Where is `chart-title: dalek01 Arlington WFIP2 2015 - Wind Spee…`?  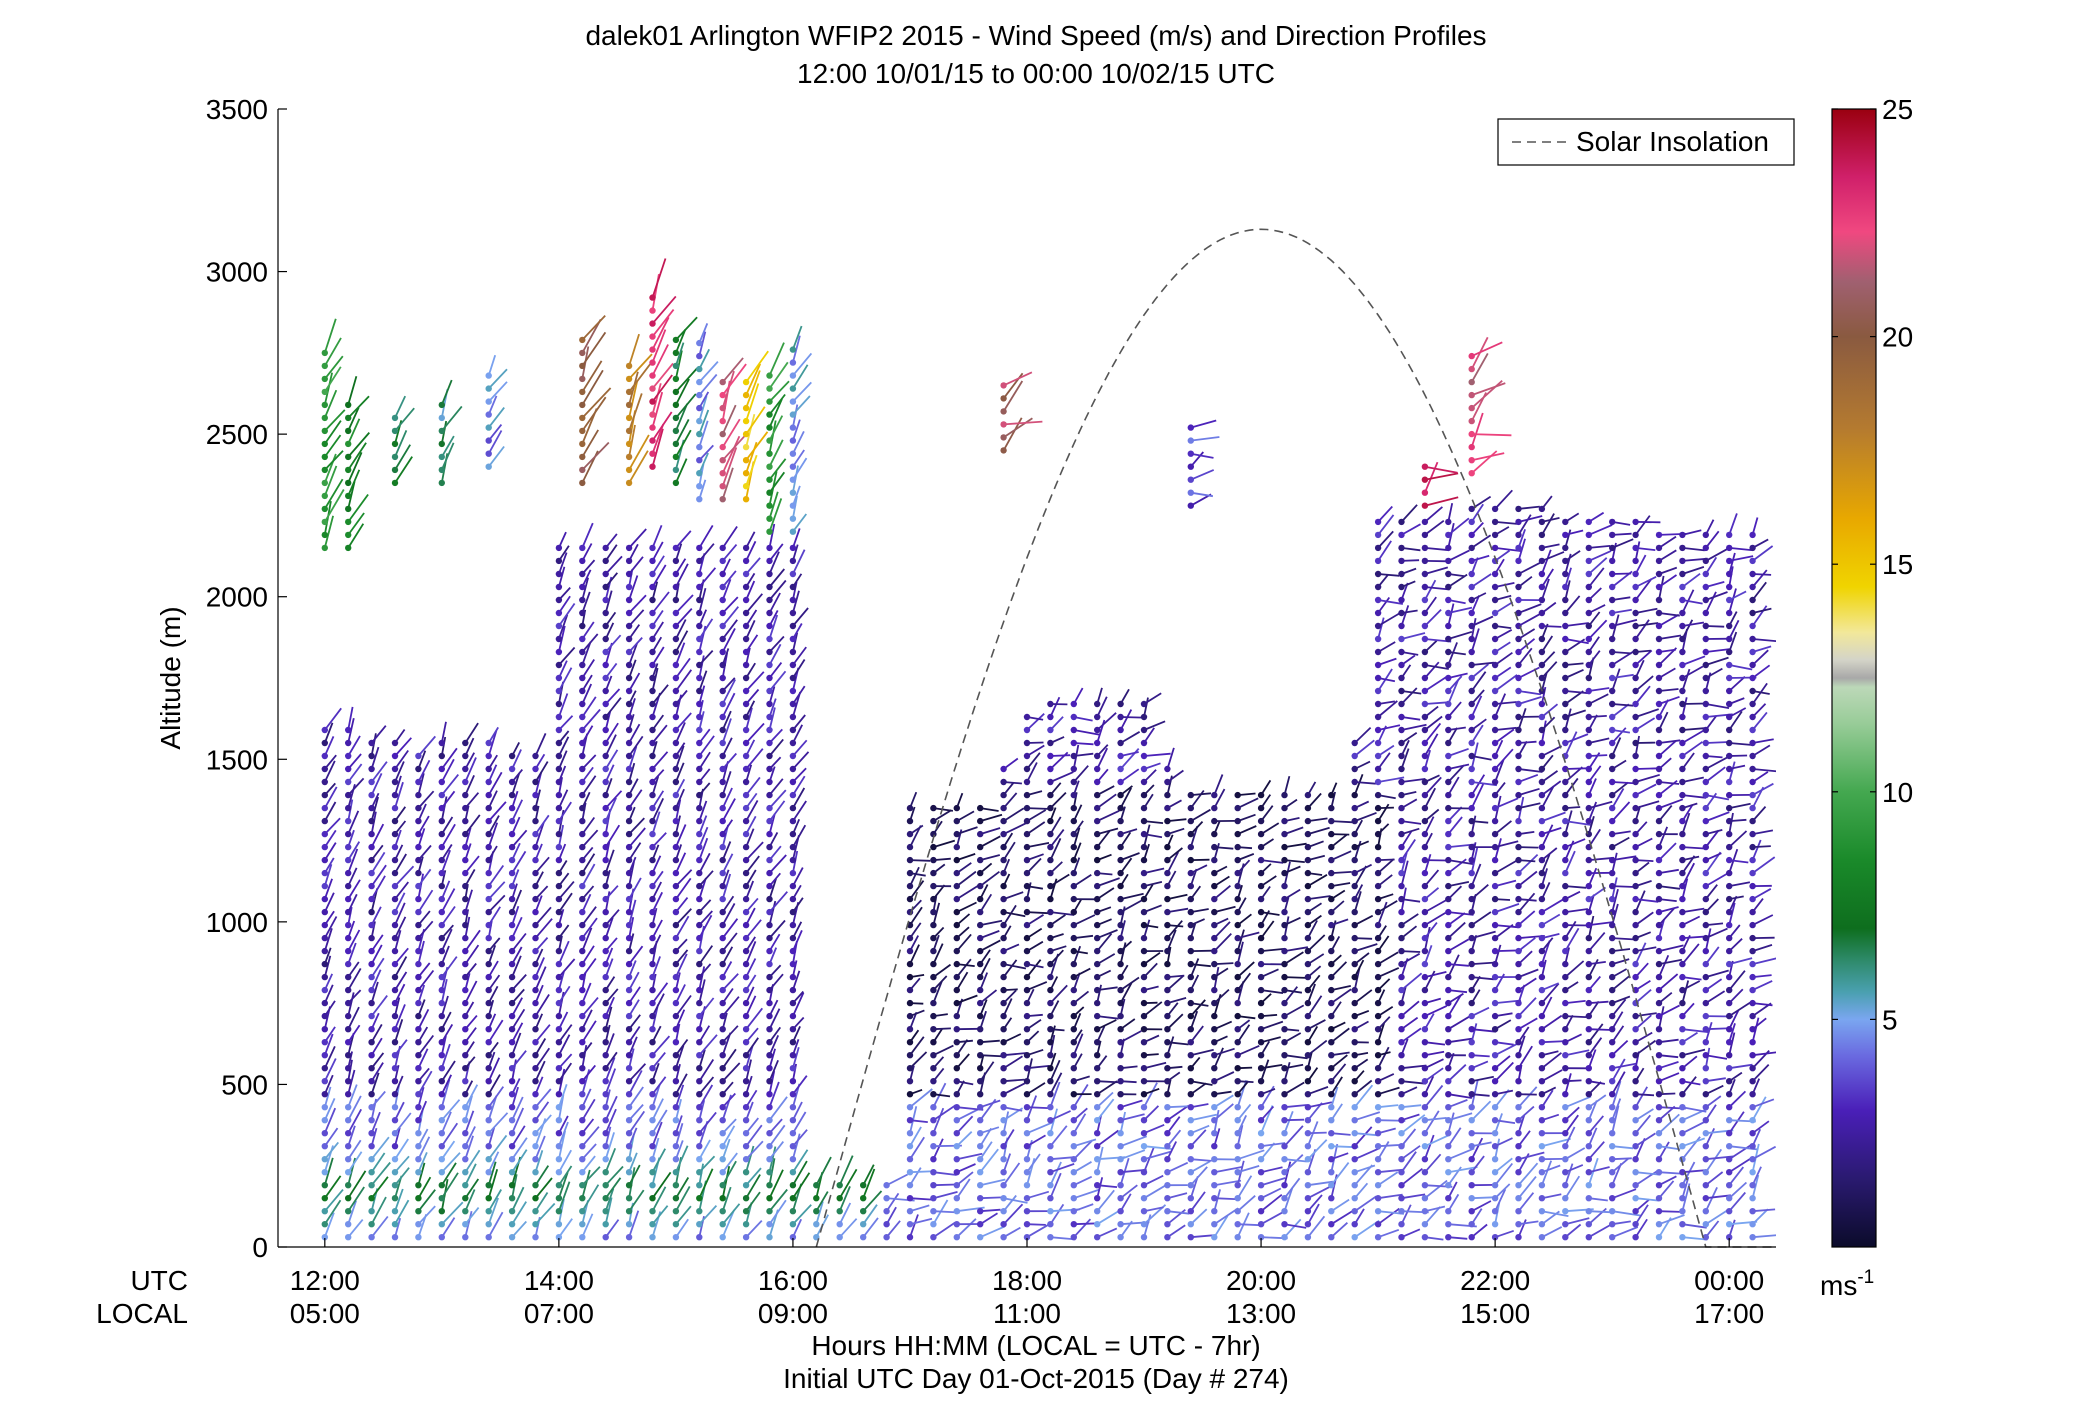
chart-title: dalek01 Arlington WFIP2 2015 - Wind Spee… is located at coordinates (1035, 35).